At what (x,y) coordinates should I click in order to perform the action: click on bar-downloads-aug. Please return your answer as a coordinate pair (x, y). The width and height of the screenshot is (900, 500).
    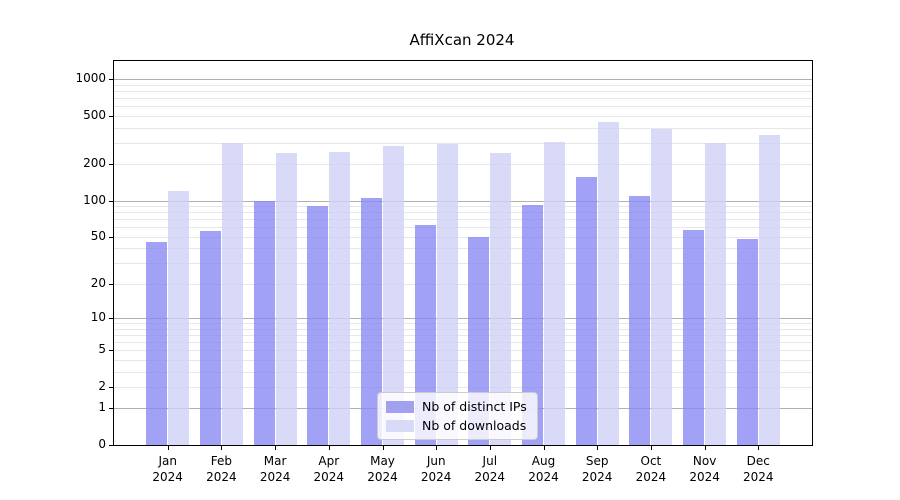
    Looking at the image, I should click on (554, 293).